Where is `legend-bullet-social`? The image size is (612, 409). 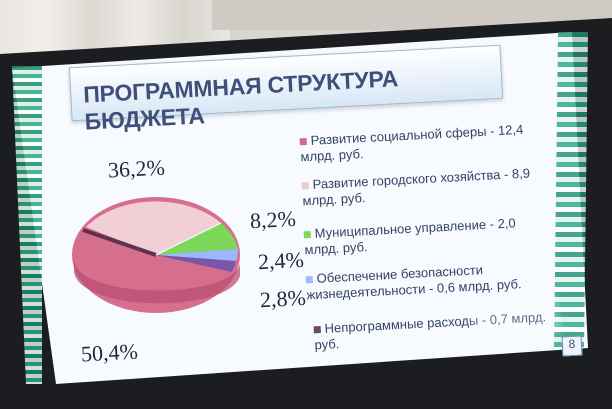 legend-bullet-social is located at coordinates (303, 142).